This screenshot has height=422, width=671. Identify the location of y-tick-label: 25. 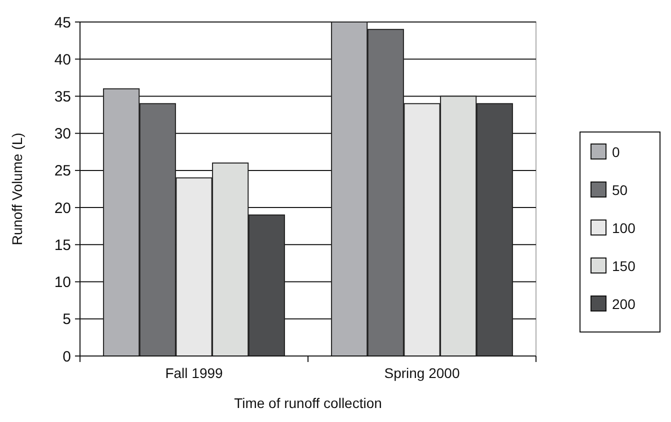
(62, 171).